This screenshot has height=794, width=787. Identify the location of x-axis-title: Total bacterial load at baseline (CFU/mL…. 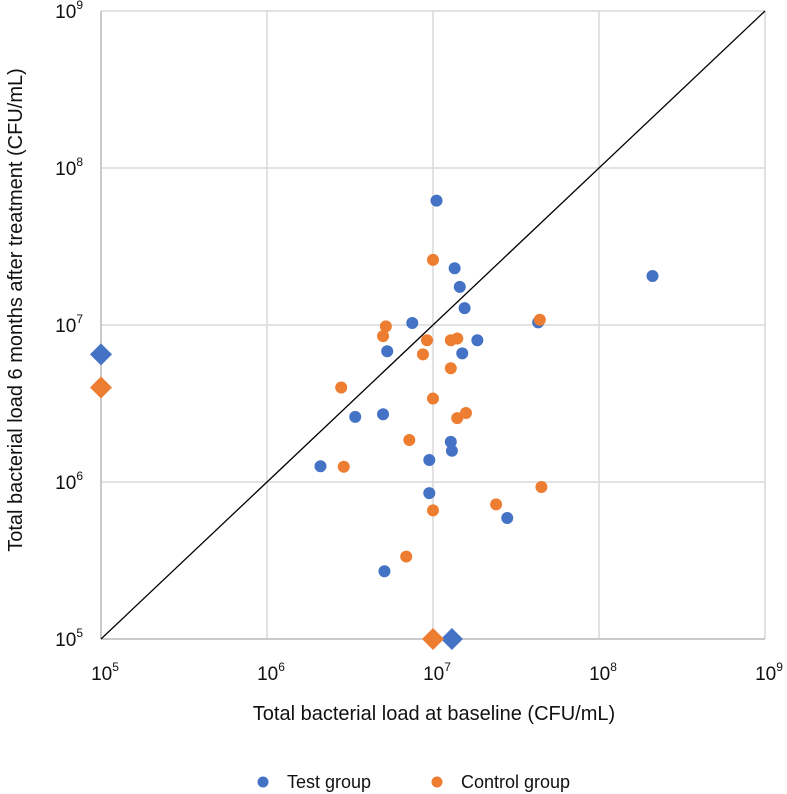
(434, 714).